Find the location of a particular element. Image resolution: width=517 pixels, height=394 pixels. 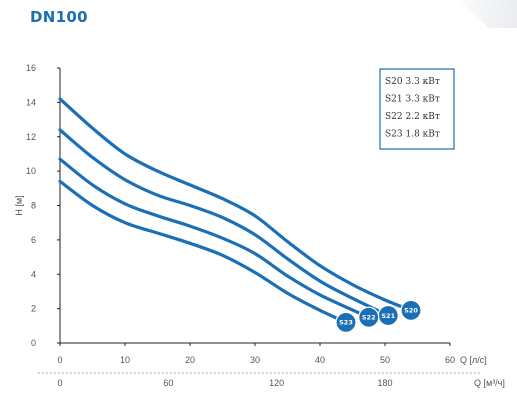

y-tick-label: 4 is located at coordinates (33, 274).